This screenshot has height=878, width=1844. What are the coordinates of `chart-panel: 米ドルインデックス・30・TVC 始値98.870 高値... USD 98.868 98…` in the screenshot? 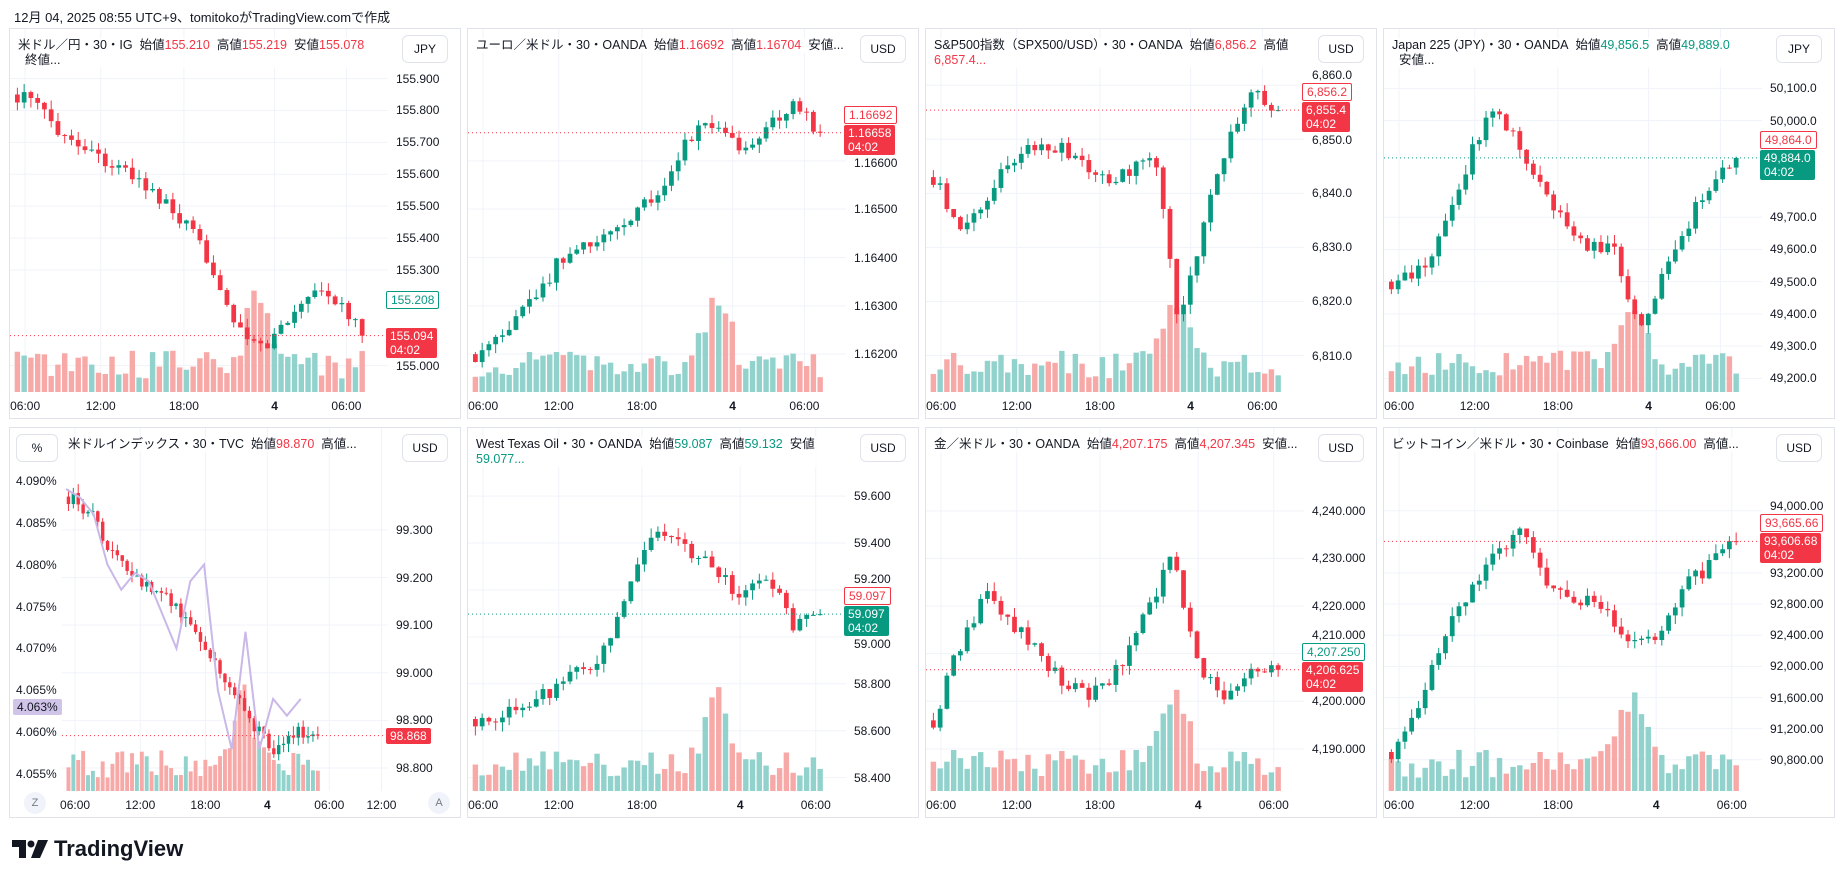 It's located at (235, 622).